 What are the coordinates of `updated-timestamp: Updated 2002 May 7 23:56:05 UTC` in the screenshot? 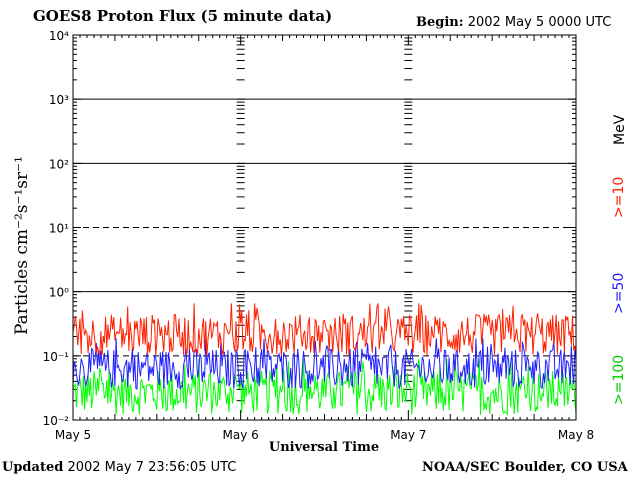 It's located at (119, 467).